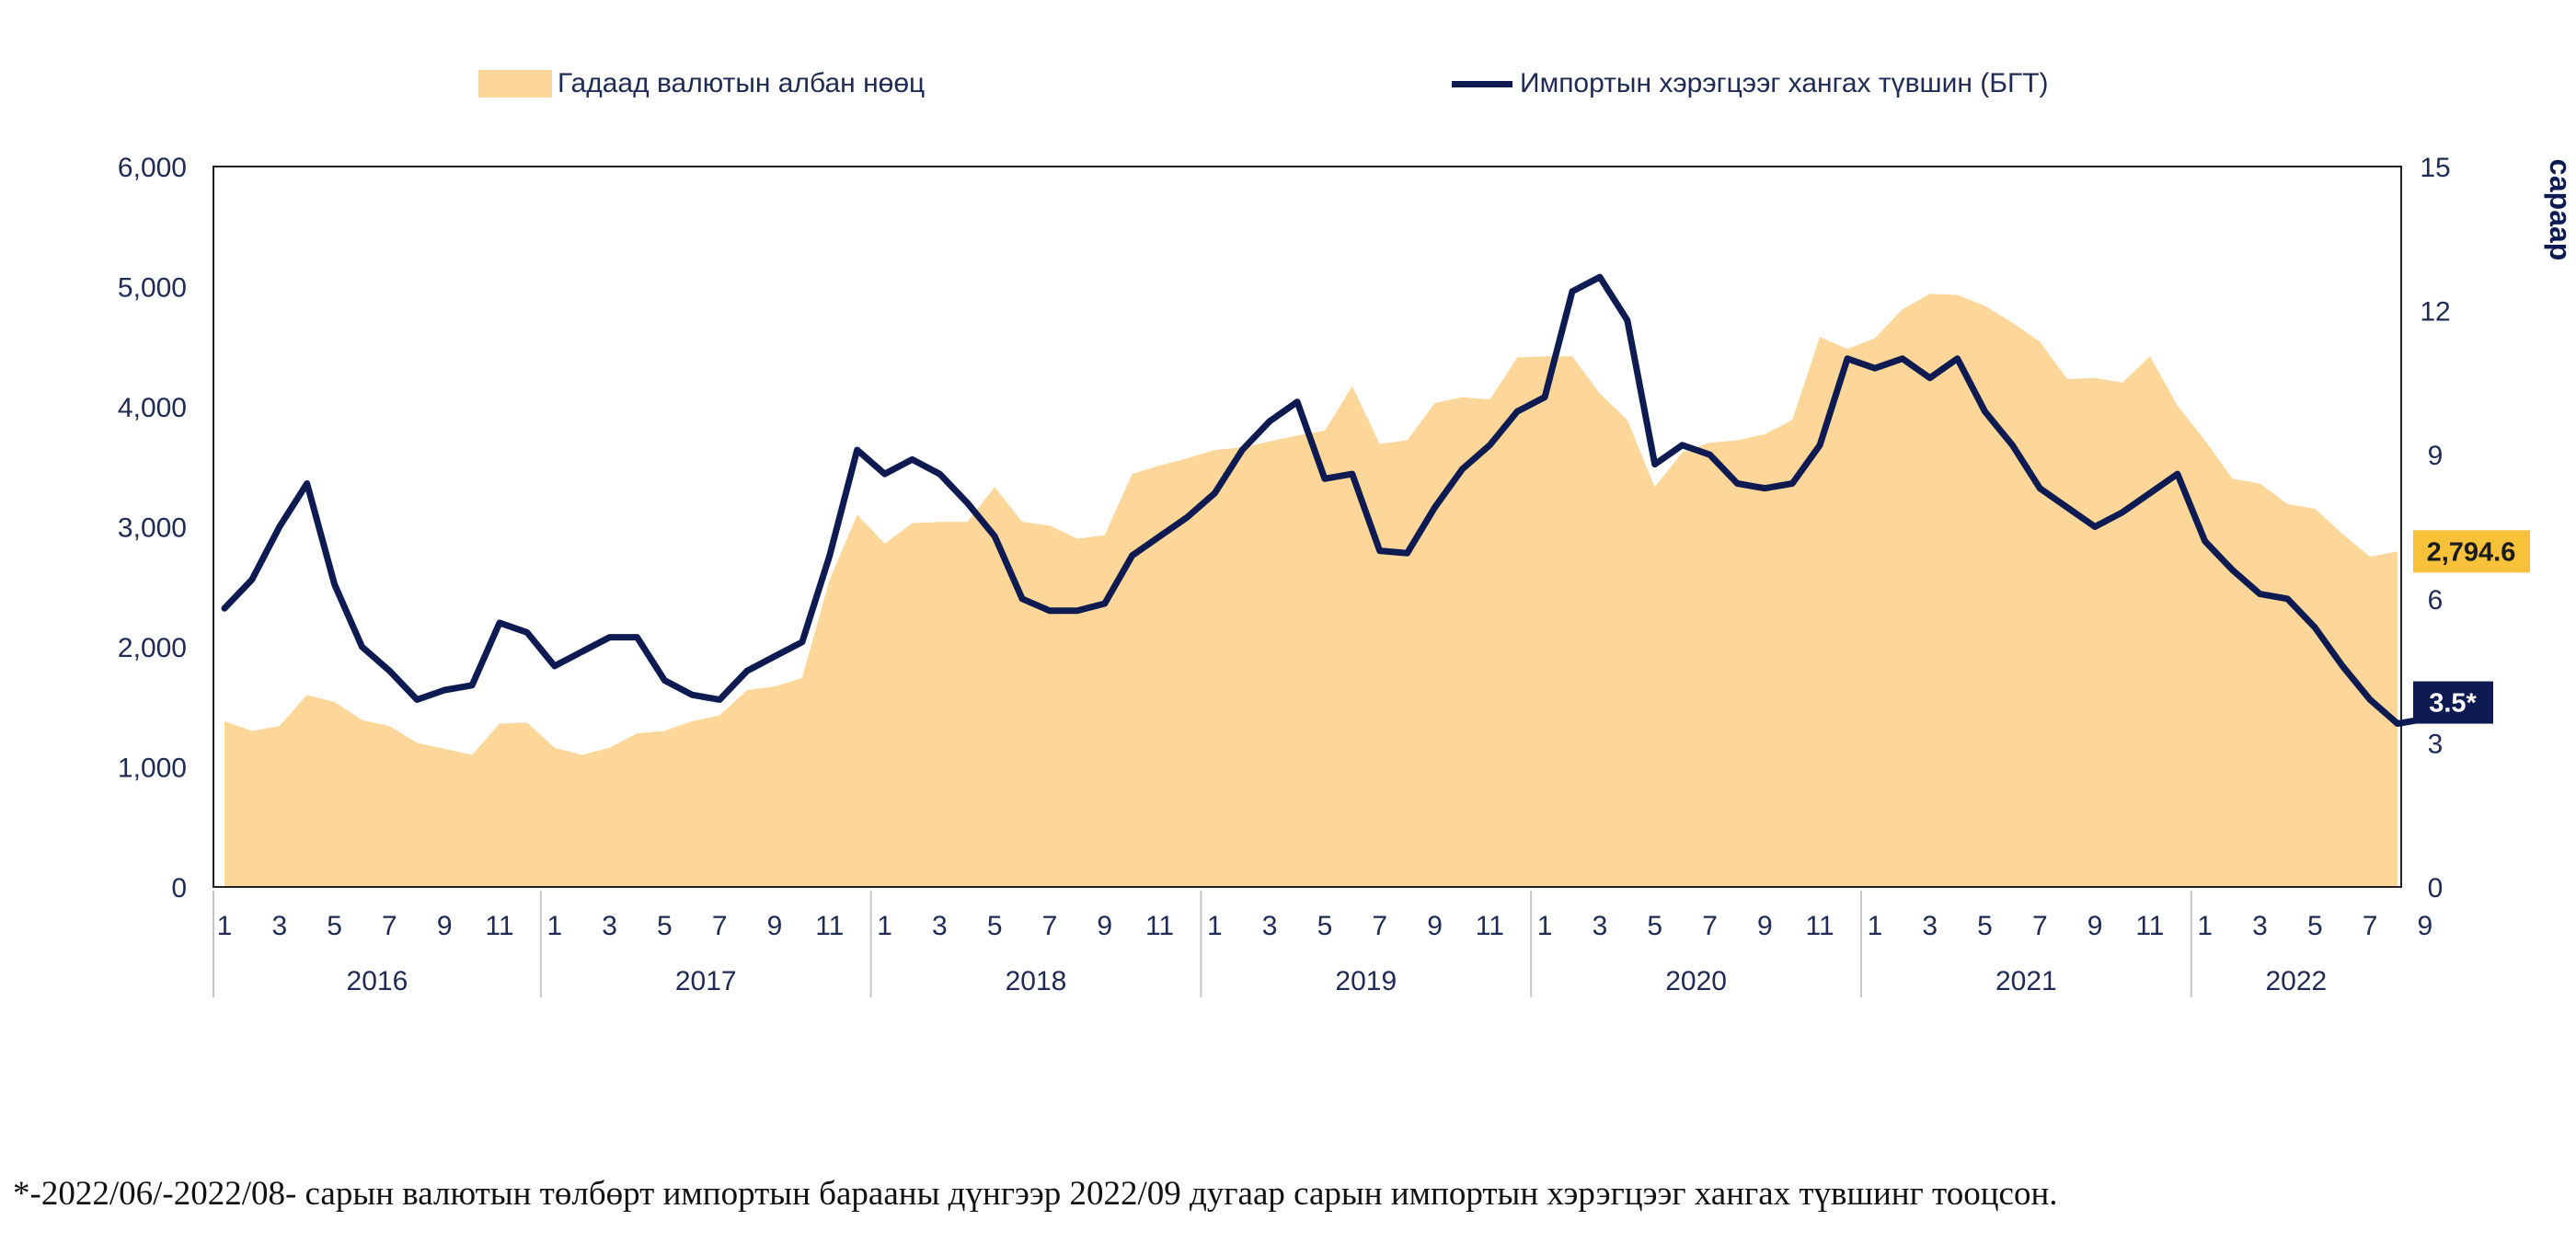 This screenshot has height=1255, width=2576. What do you see at coordinates (1036, 981) in the screenshot?
I see `year-label: 2018` at bounding box center [1036, 981].